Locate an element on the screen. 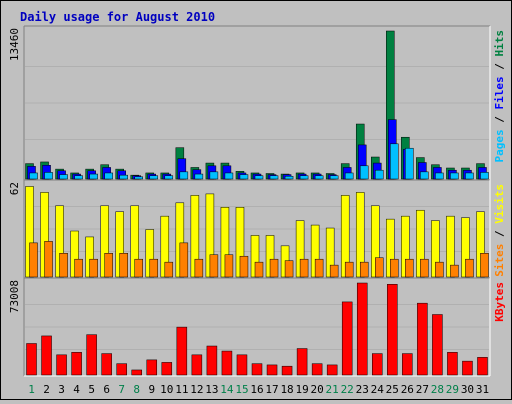 This screenshot has width=512, height=404. x-tick-label-day-8: 8 is located at coordinates (136, 389).